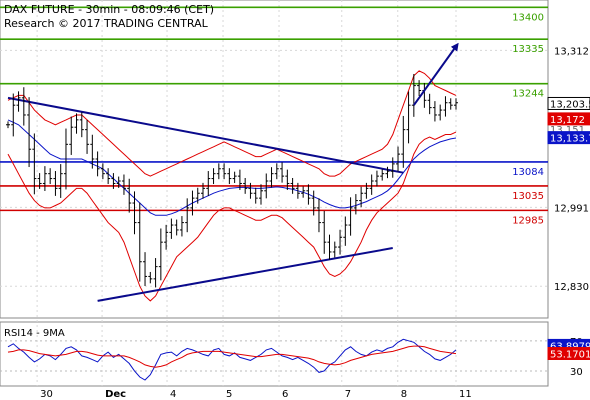 The image size is (590, 400). I want to click on x-tick-label: 11, so click(465, 394).